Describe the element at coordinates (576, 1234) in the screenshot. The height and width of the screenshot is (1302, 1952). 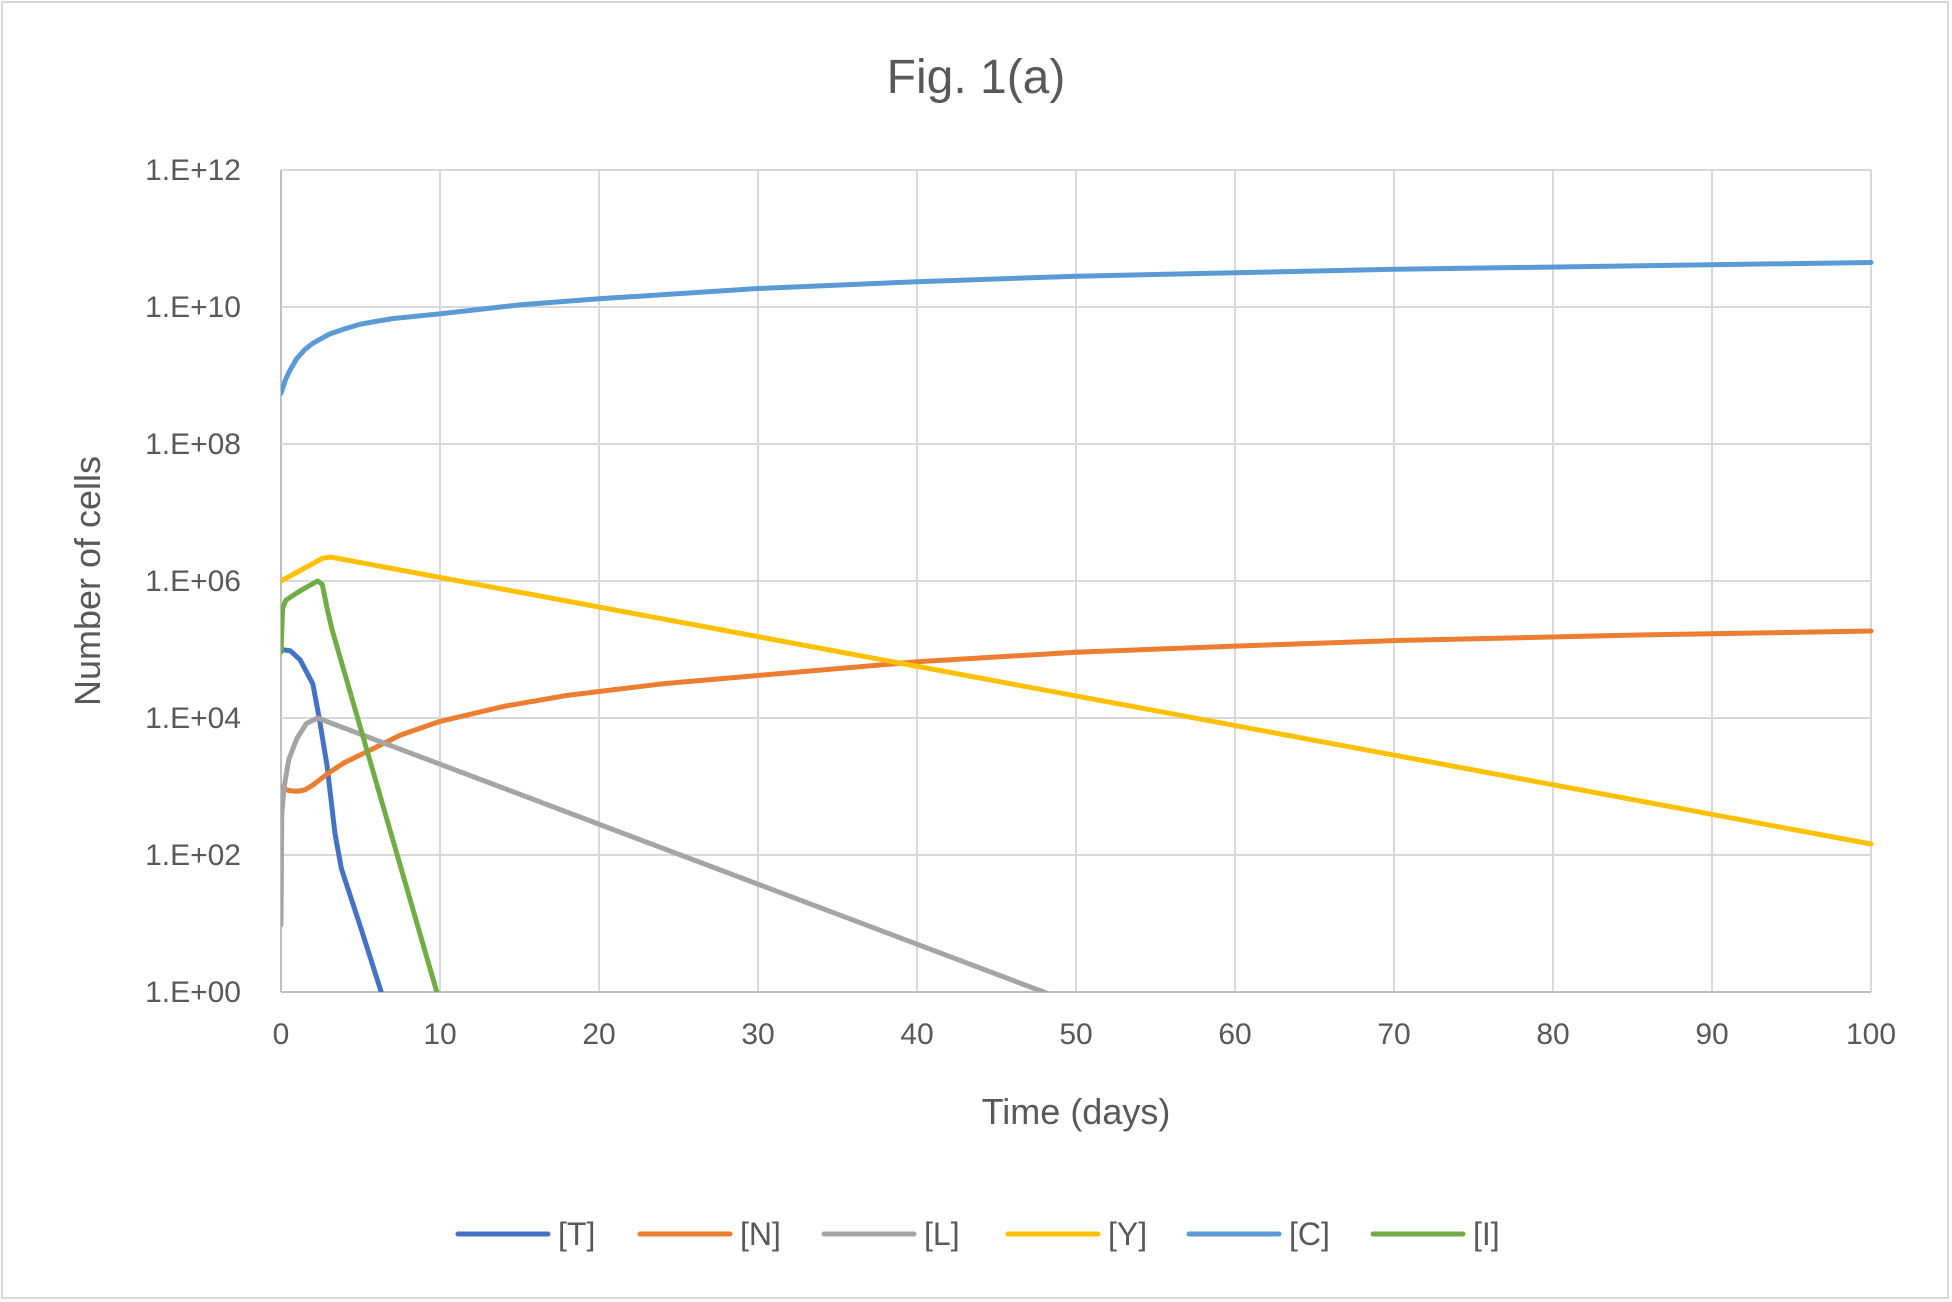
I see `legend-label: [T]` at that location.